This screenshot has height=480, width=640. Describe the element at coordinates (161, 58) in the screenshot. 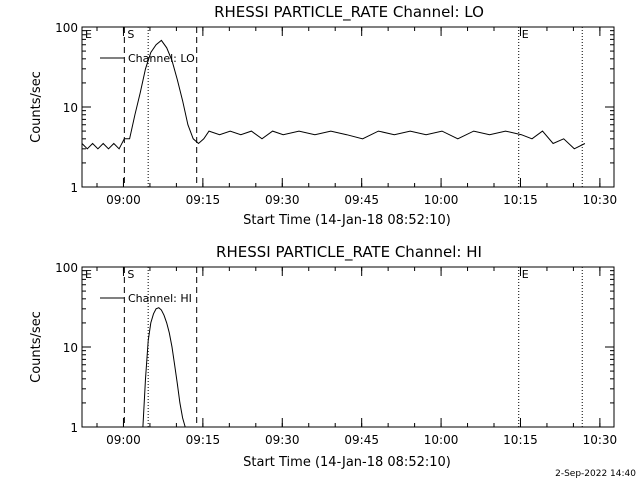

I see `legend-label: Channel: LO` at that location.